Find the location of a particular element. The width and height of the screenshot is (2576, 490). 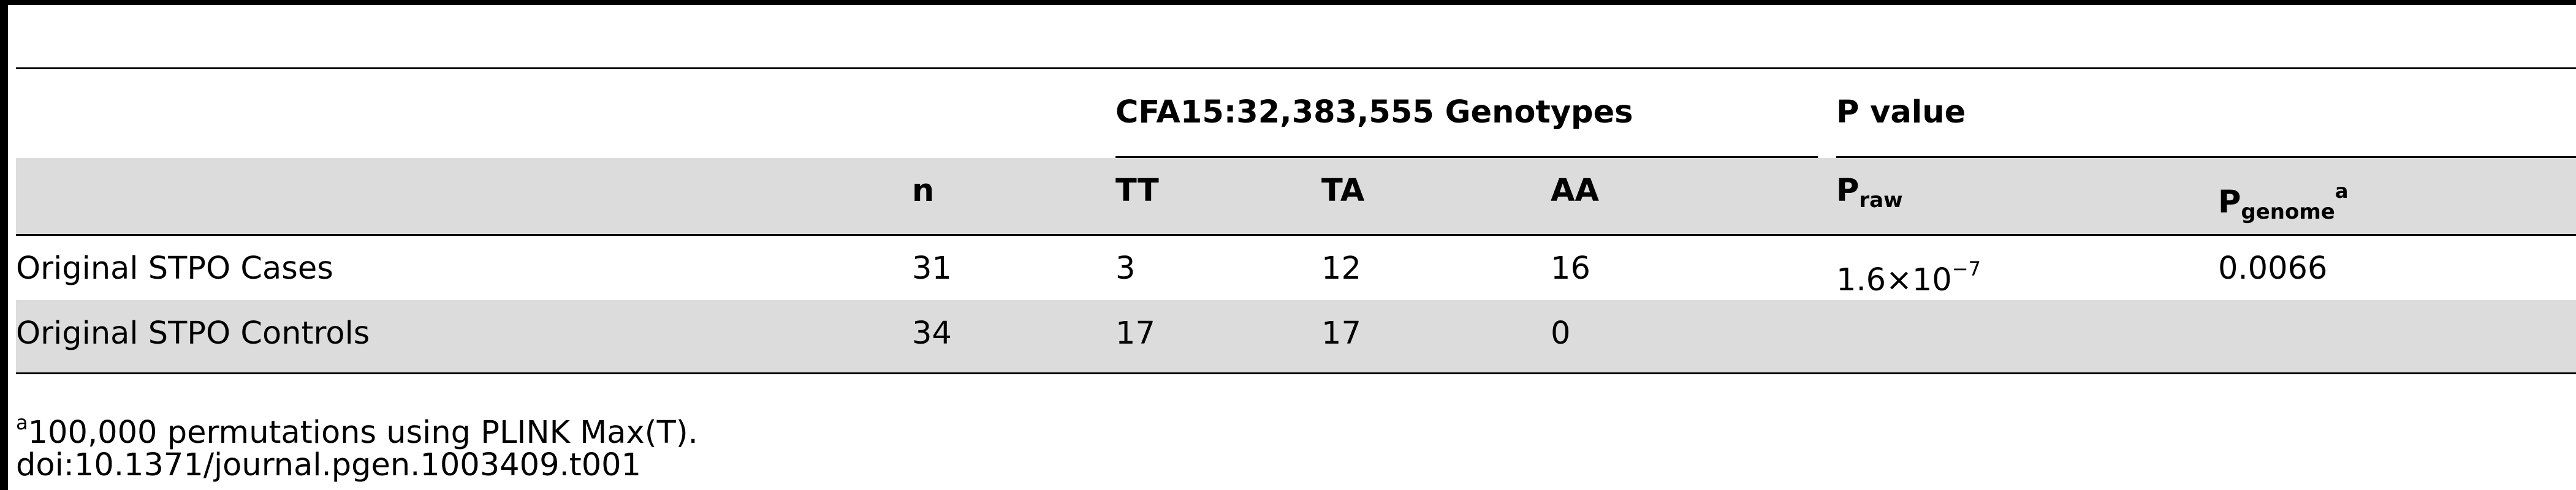

row-label: Original STPO Cases is located at coordinates (174, 269).